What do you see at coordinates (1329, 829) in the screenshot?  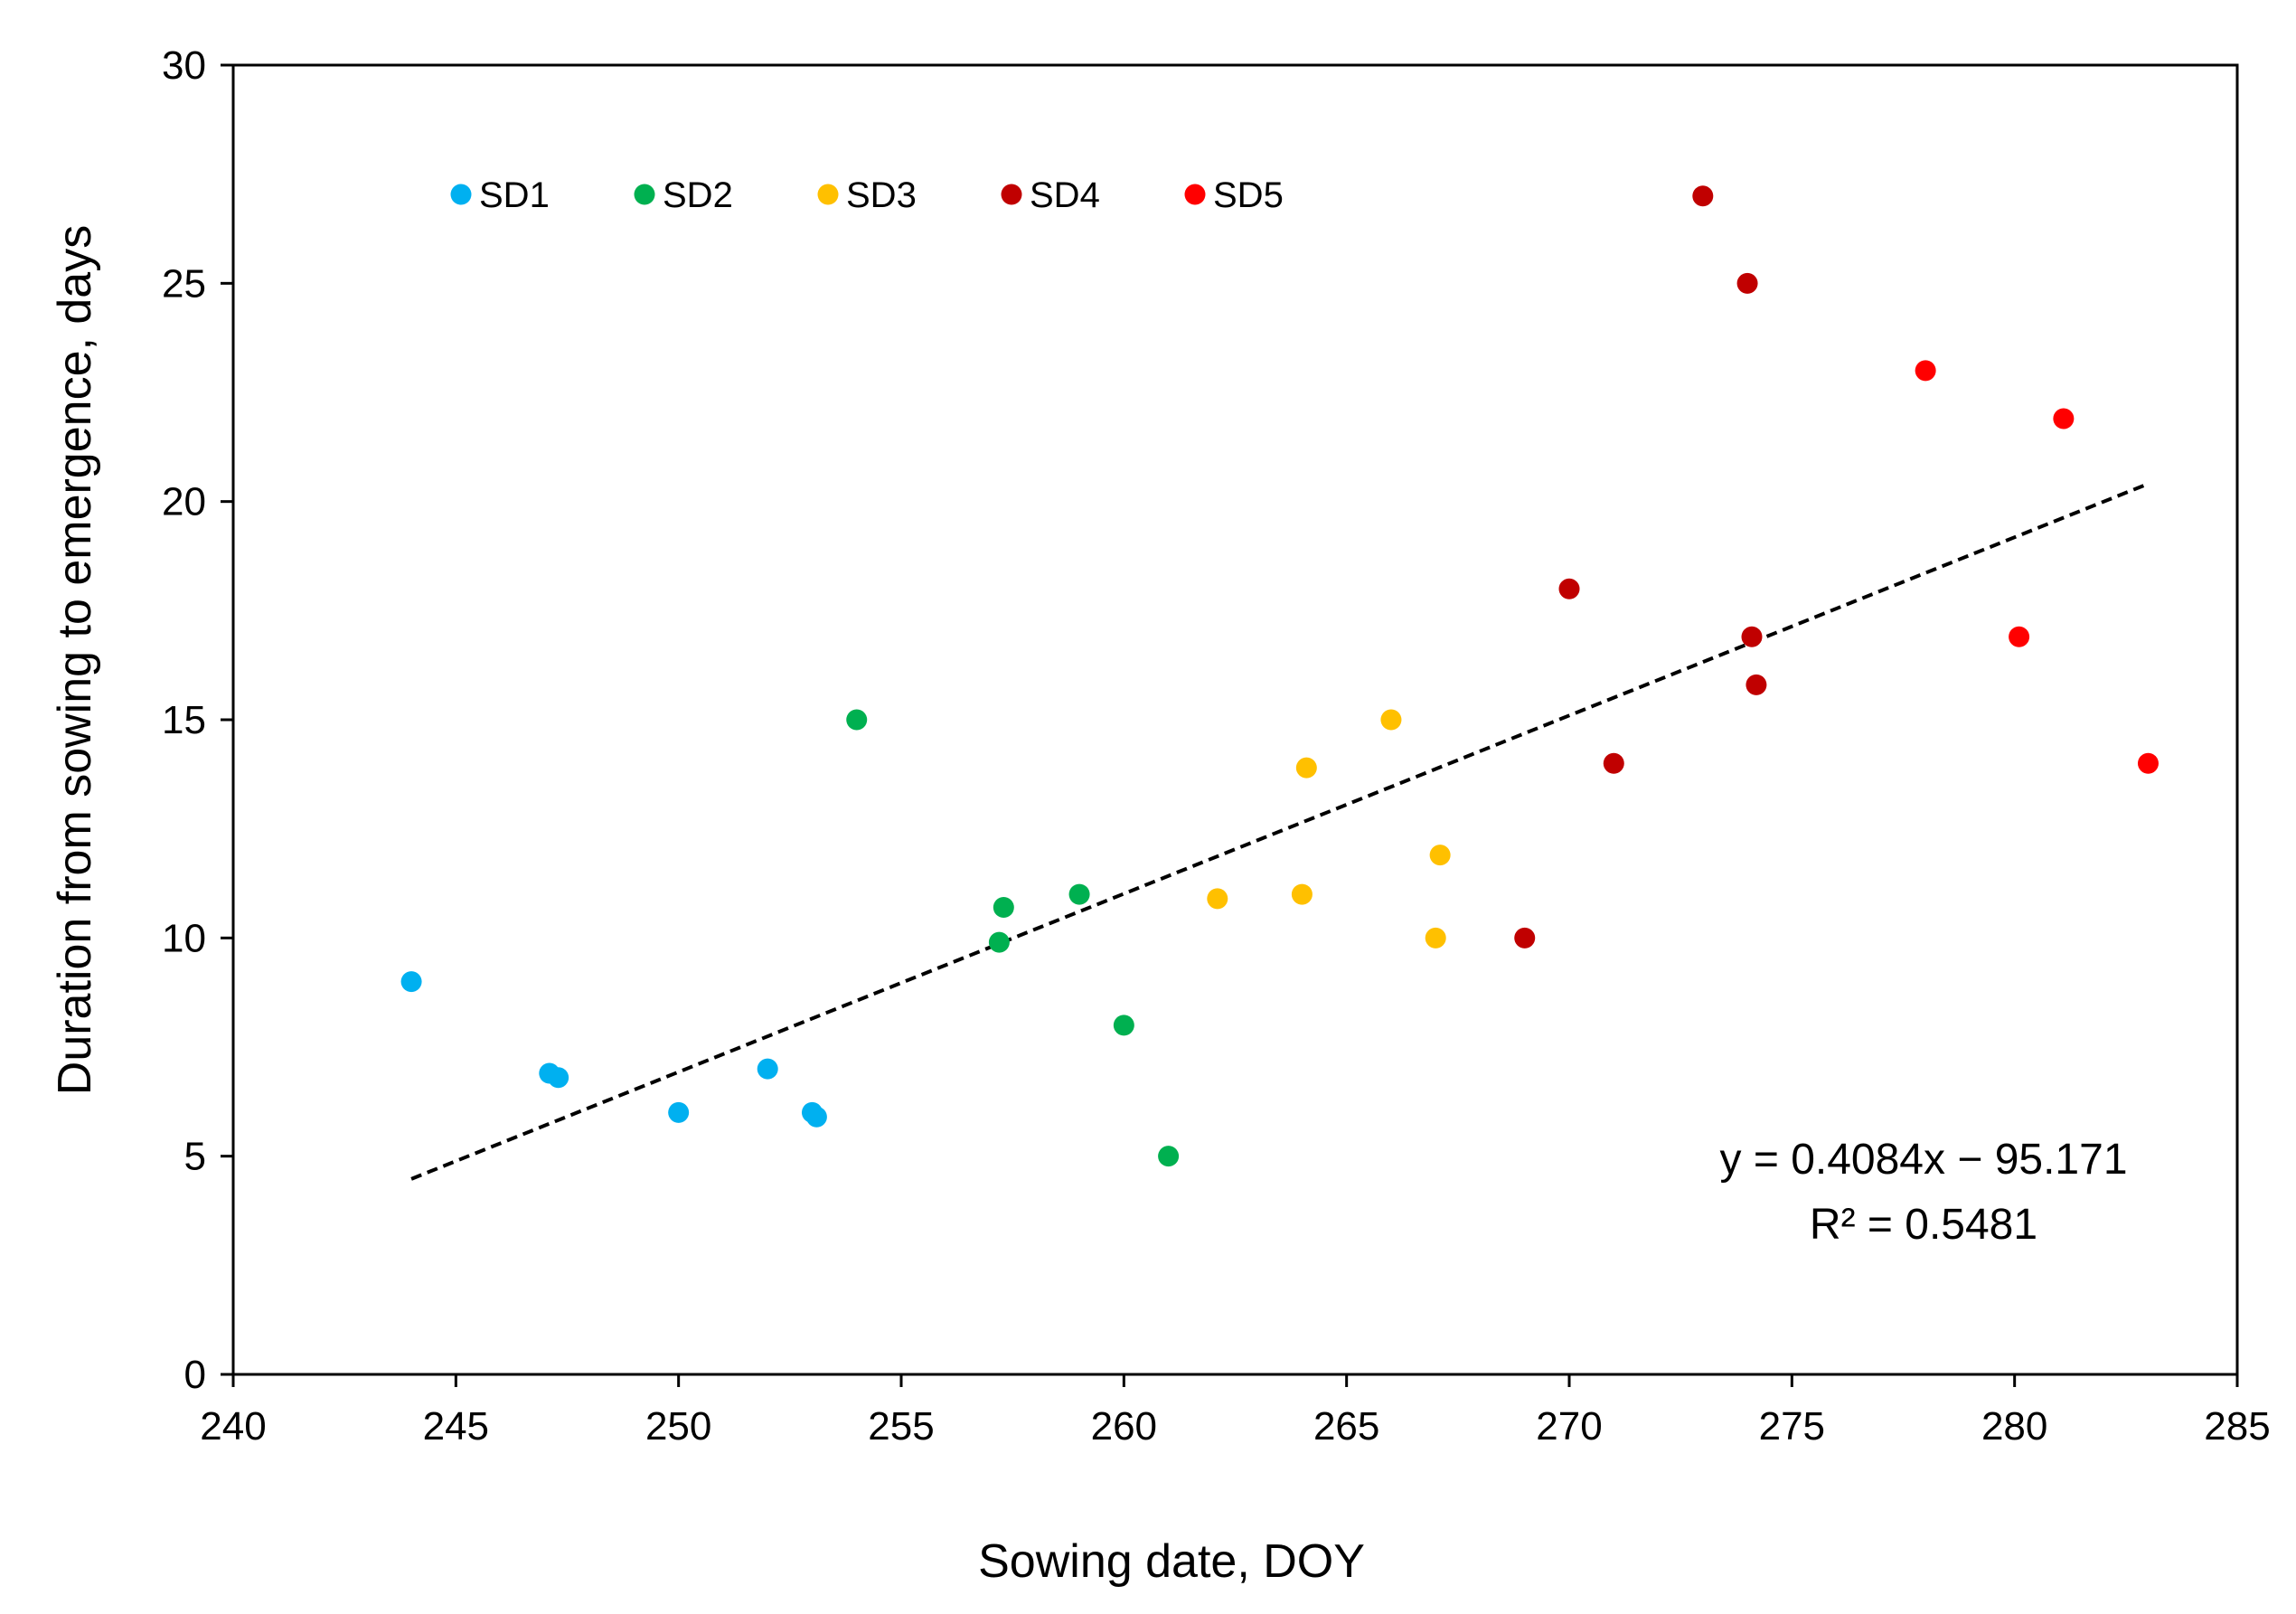 I see `series-sd3` at bounding box center [1329, 829].